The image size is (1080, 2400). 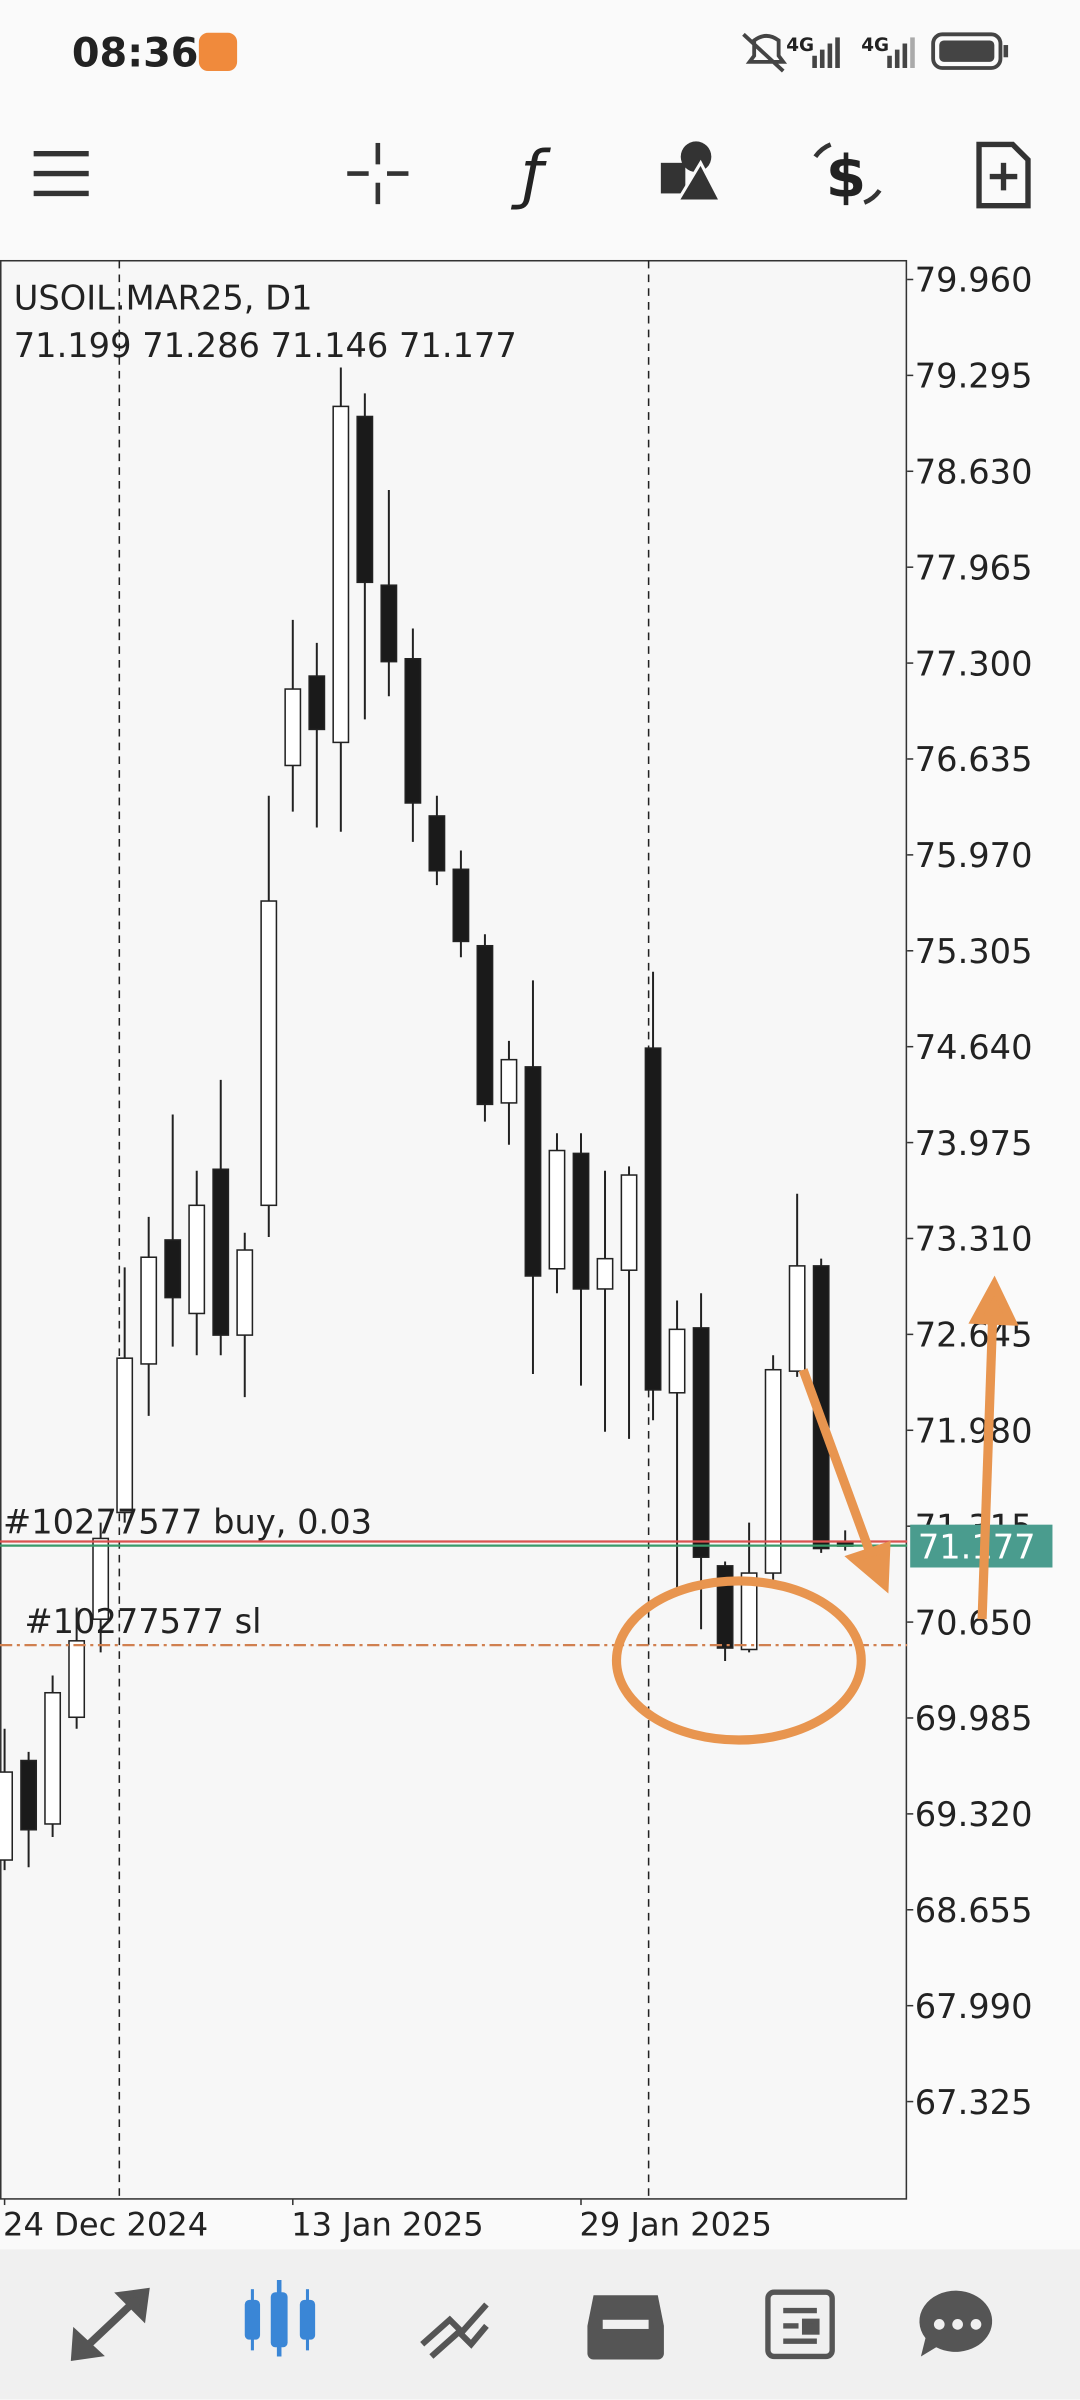 What do you see at coordinates (387, 2225) in the screenshot?
I see `x-tick-label: 13 Jan 2025` at bounding box center [387, 2225].